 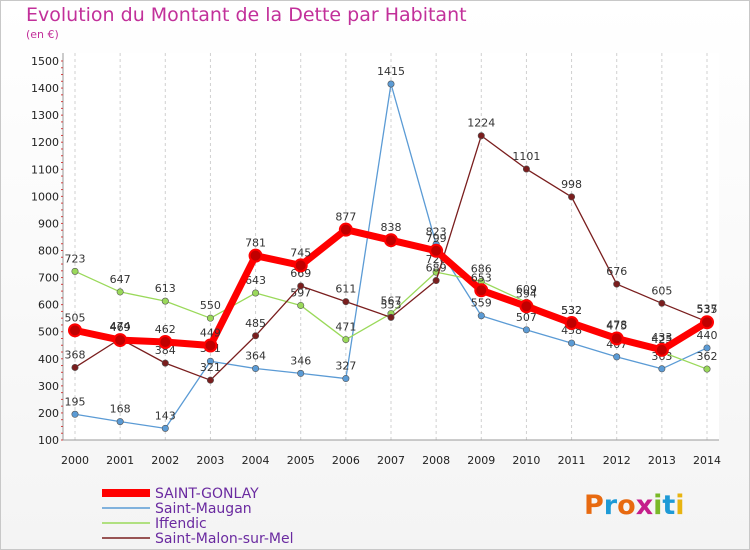 I want to click on y-tick-label: 1300, so click(x=45, y=115).